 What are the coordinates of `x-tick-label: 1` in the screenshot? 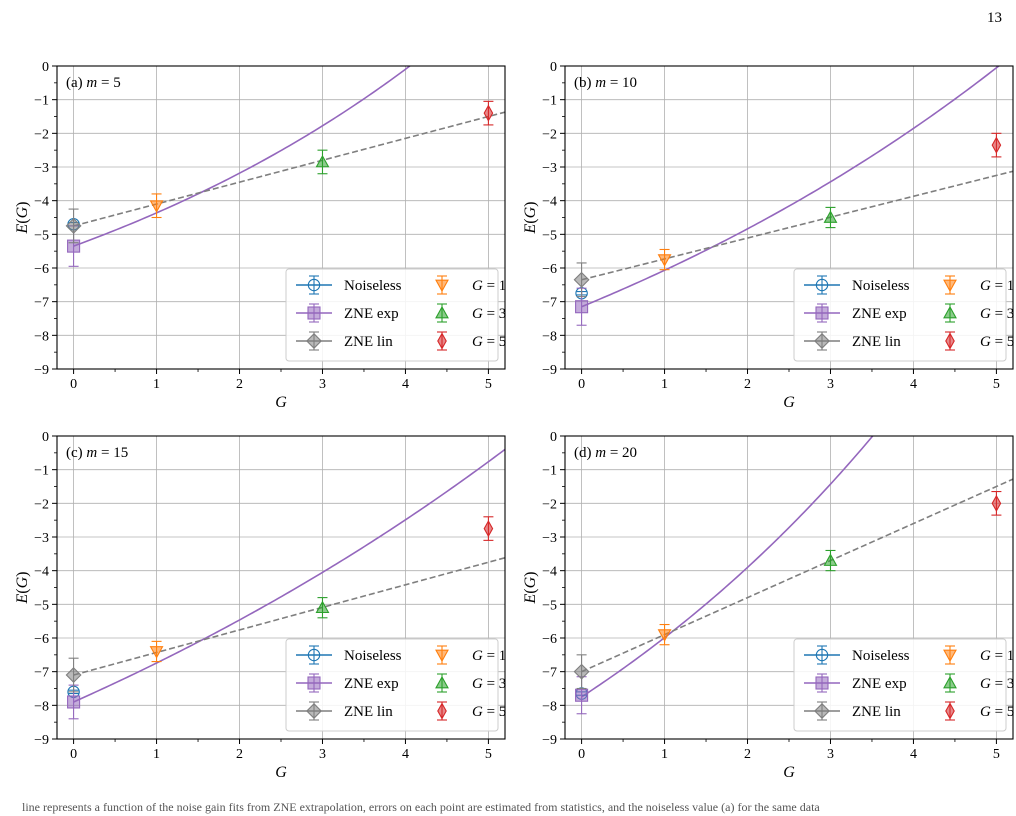 It's located at (156, 384).